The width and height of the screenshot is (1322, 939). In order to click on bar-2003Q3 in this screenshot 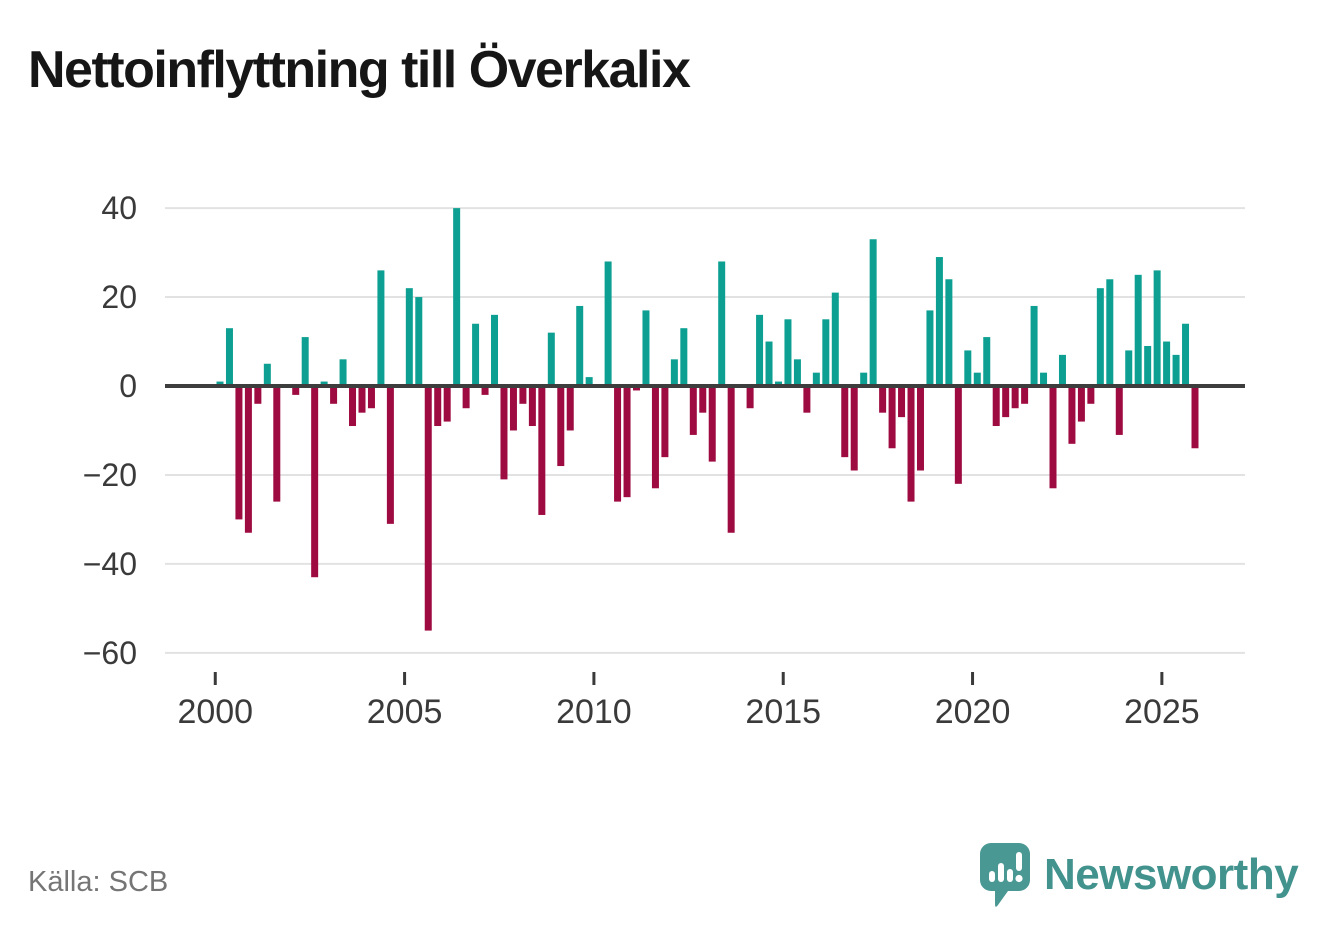, I will do `click(353, 406)`.